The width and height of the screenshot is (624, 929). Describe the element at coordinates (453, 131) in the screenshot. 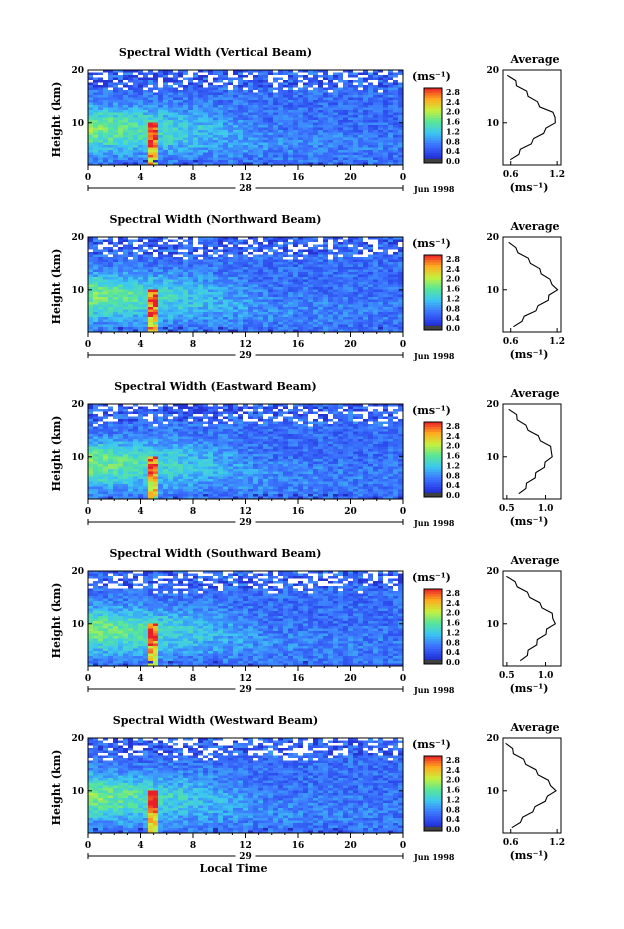

I see `colorbar-tick-label: 1.2` at that location.